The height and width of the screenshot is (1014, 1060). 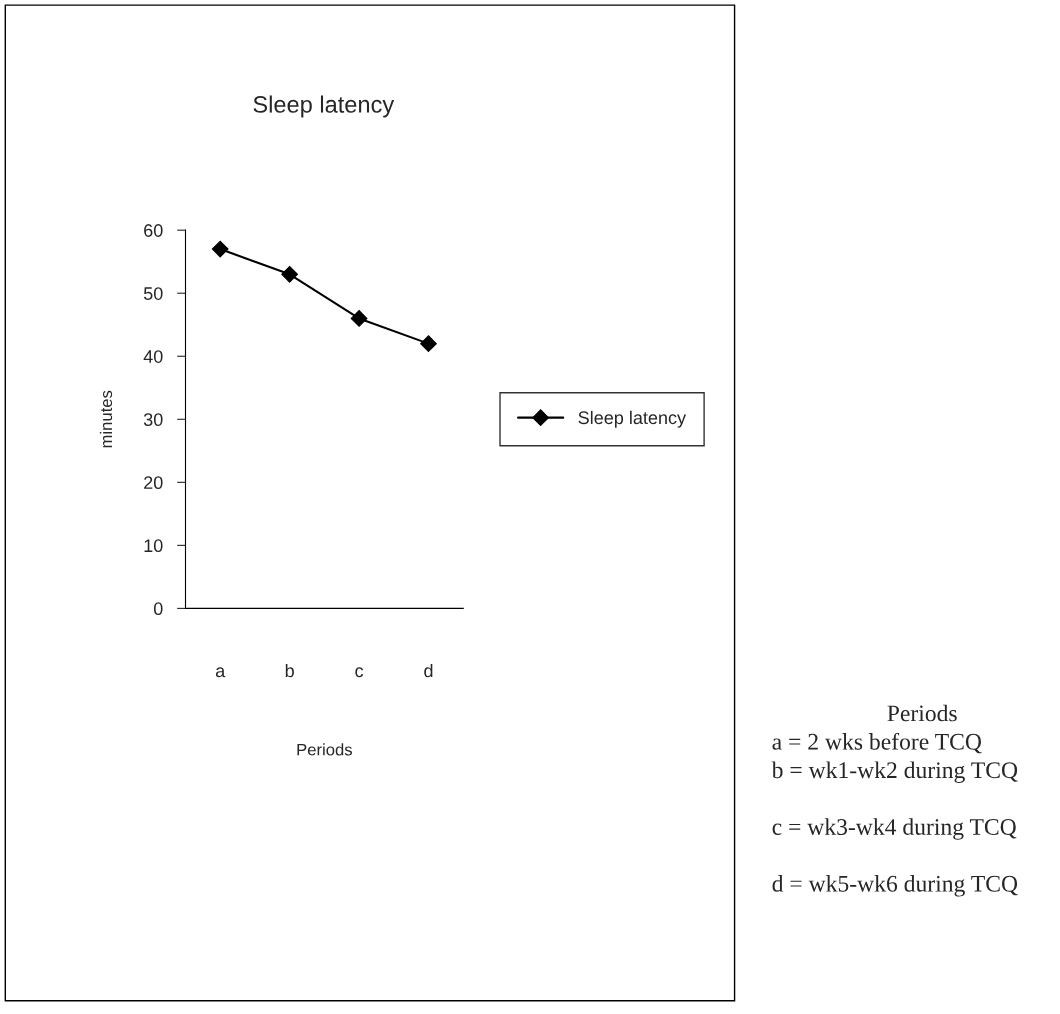 I want to click on legend-label: Sleep latency, so click(x=632, y=419).